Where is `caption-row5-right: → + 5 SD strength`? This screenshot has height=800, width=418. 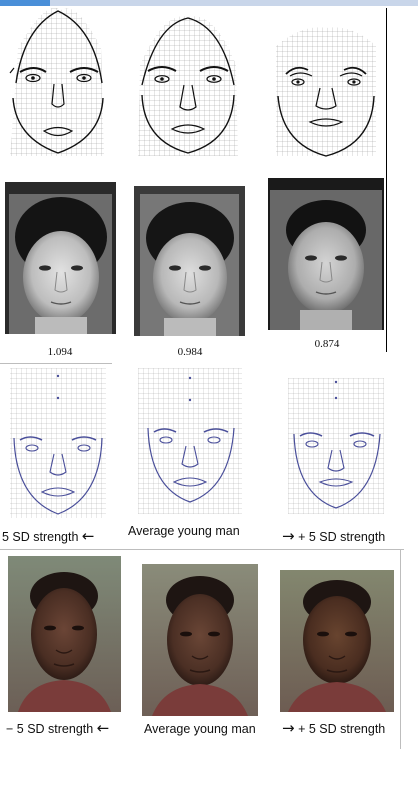
caption-row5-right: → + 5 SD strength is located at coordinates (334, 728).